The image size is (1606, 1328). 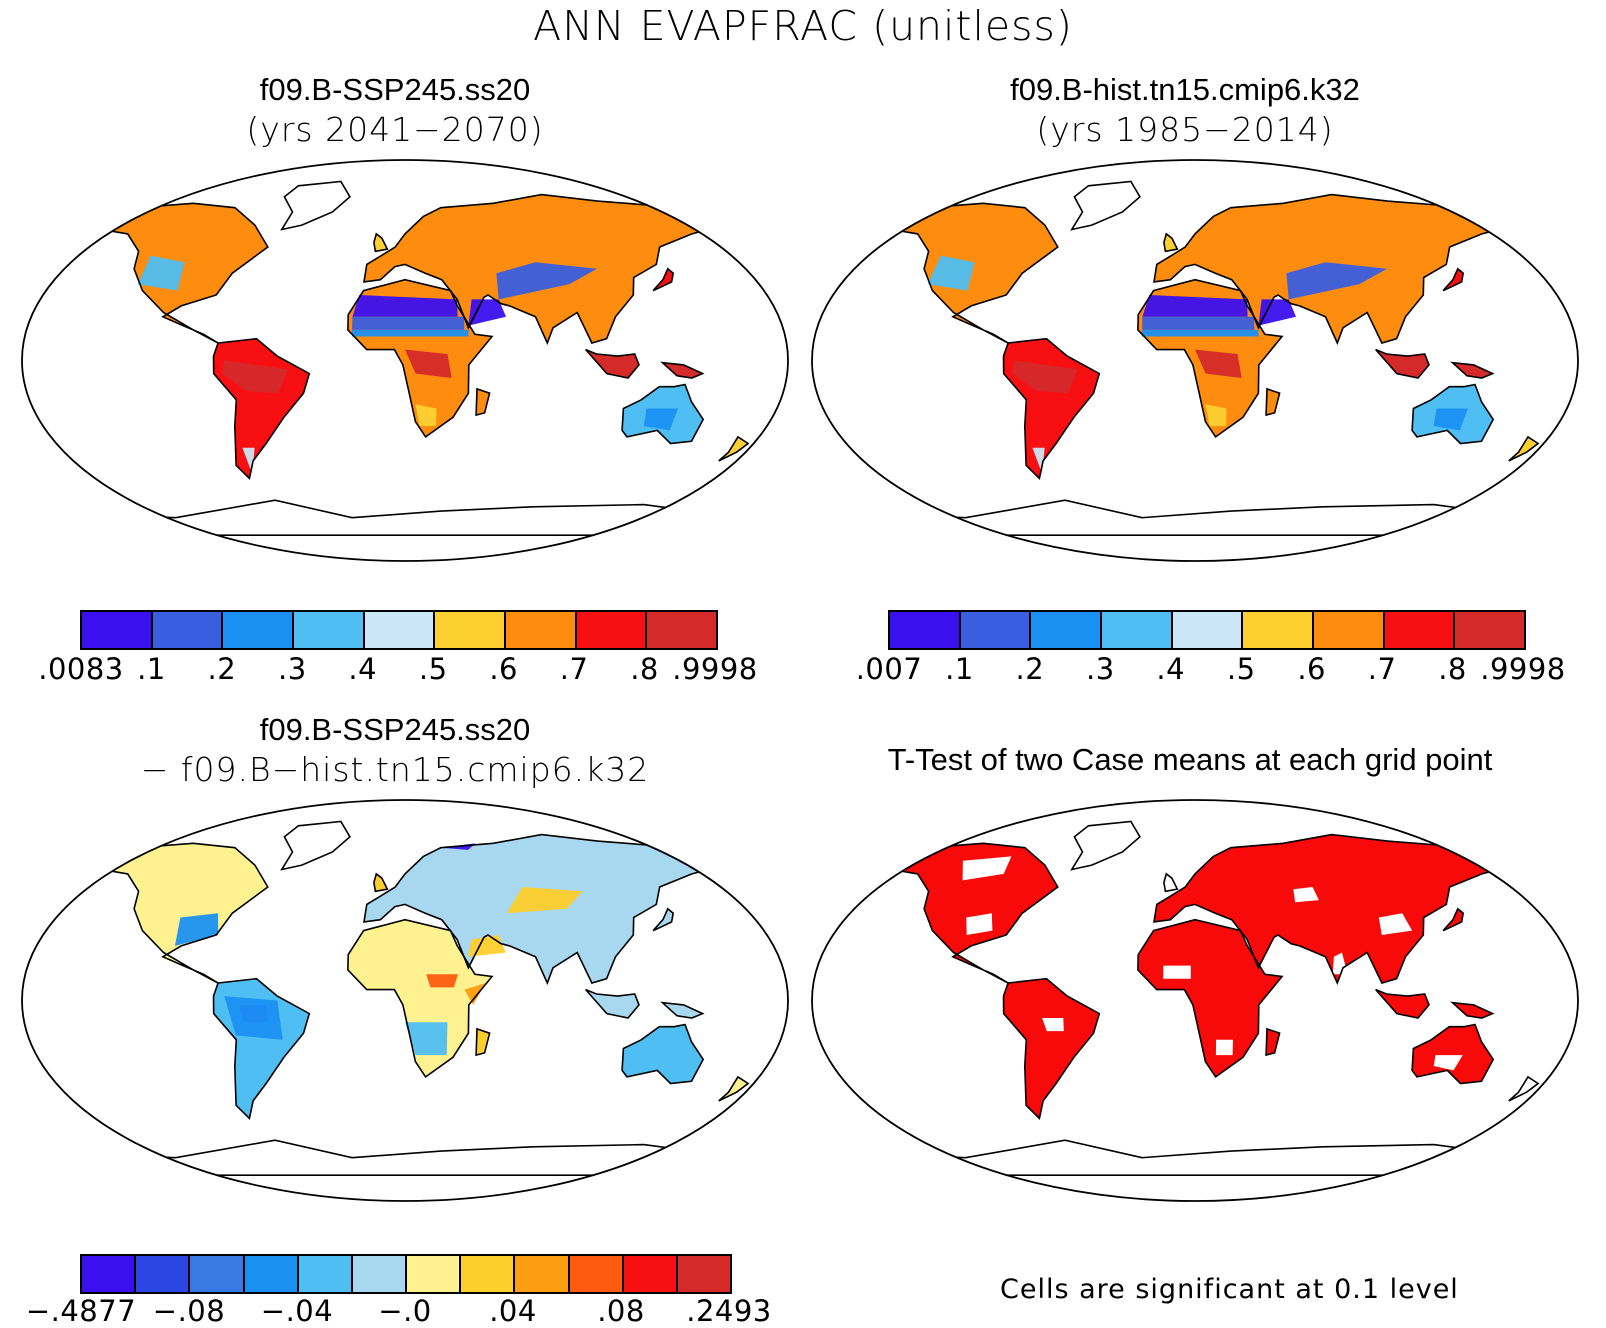 I want to click on land-madagascar, so click(x=483, y=1042).